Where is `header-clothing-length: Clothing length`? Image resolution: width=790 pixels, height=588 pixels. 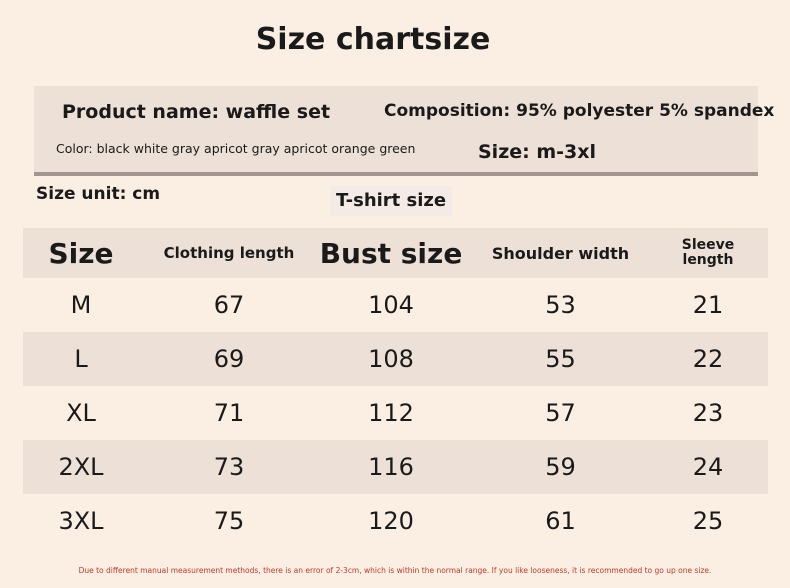 header-clothing-length: Clothing length is located at coordinates (229, 253).